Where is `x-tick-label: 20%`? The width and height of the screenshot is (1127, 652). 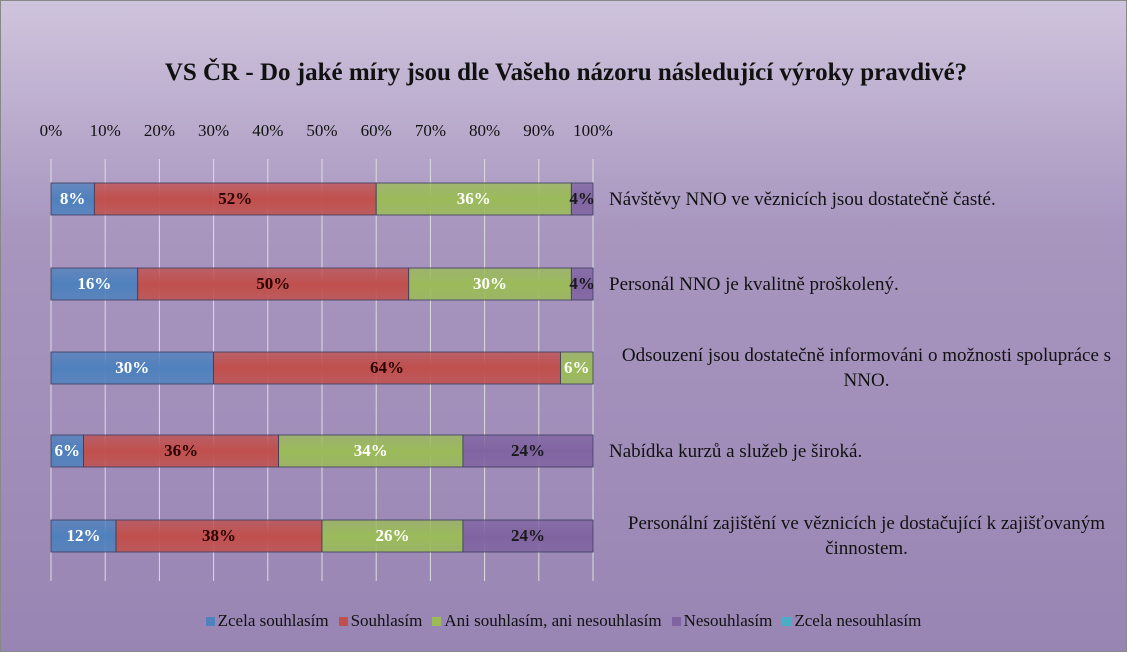
x-tick-label: 20% is located at coordinates (159, 130).